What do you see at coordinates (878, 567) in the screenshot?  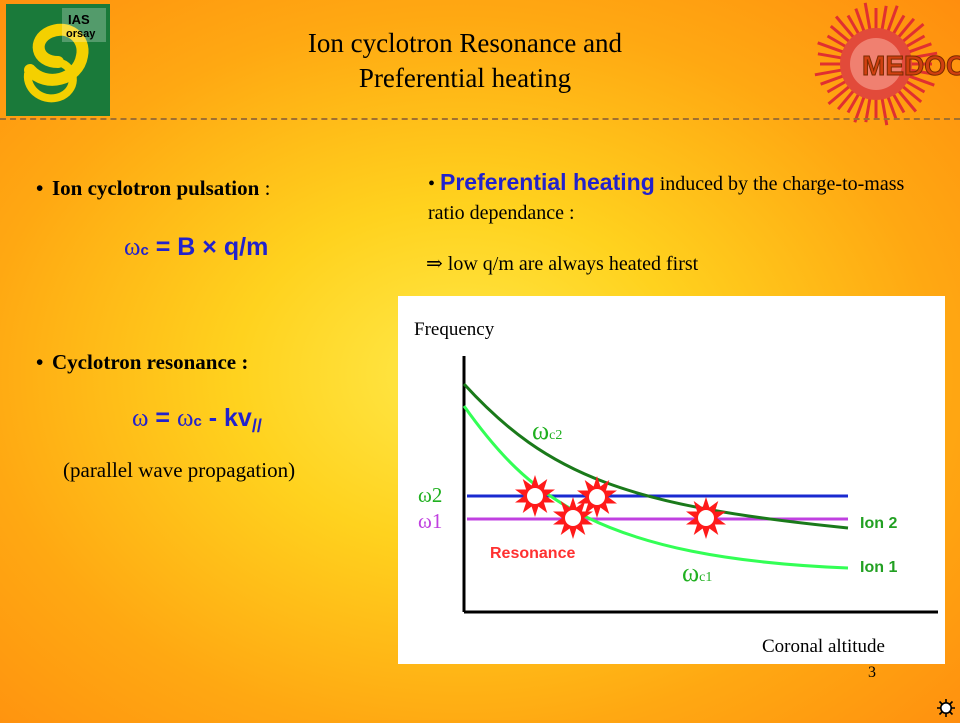 I see `ion1-label: Ion 1` at bounding box center [878, 567].